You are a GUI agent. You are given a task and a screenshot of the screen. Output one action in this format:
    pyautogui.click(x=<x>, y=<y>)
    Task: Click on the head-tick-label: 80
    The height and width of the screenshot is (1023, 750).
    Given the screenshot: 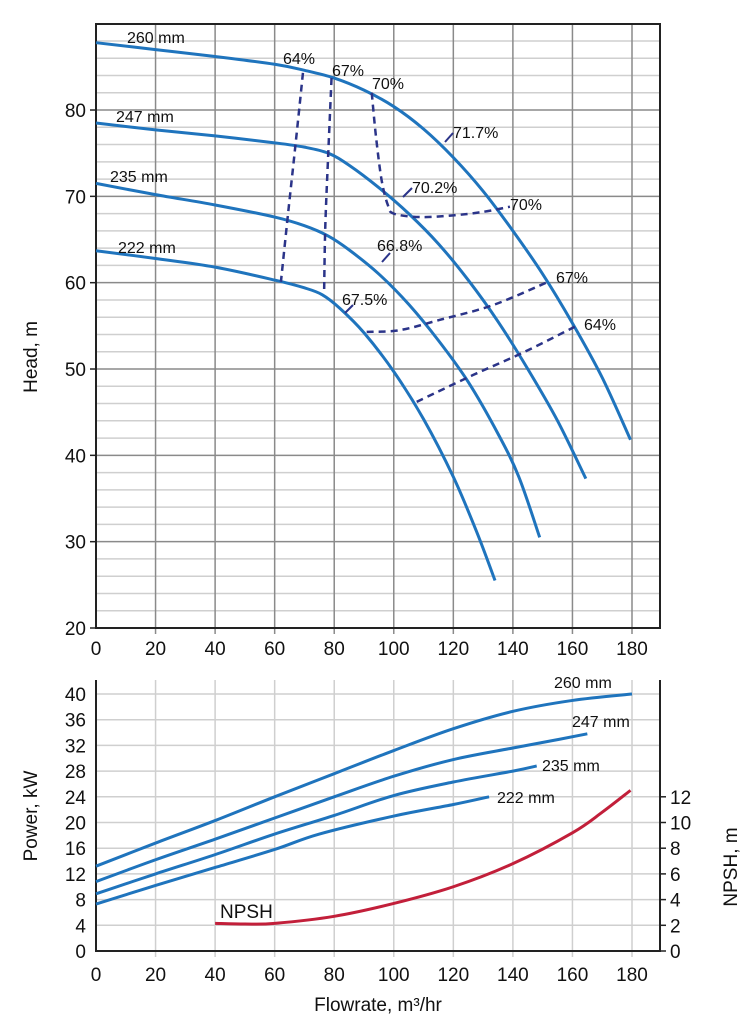 What is the action you would take?
    pyautogui.click(x=75, y=111)
    